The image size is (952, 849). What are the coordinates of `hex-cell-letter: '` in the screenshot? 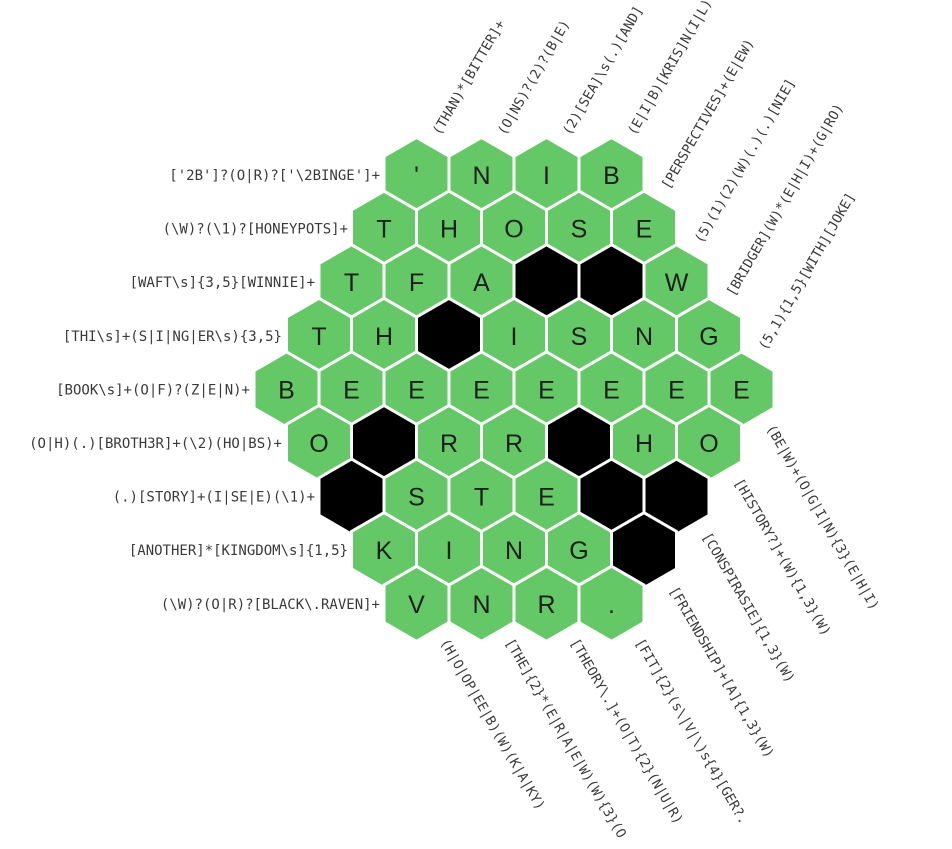 It's located at (416, 176).